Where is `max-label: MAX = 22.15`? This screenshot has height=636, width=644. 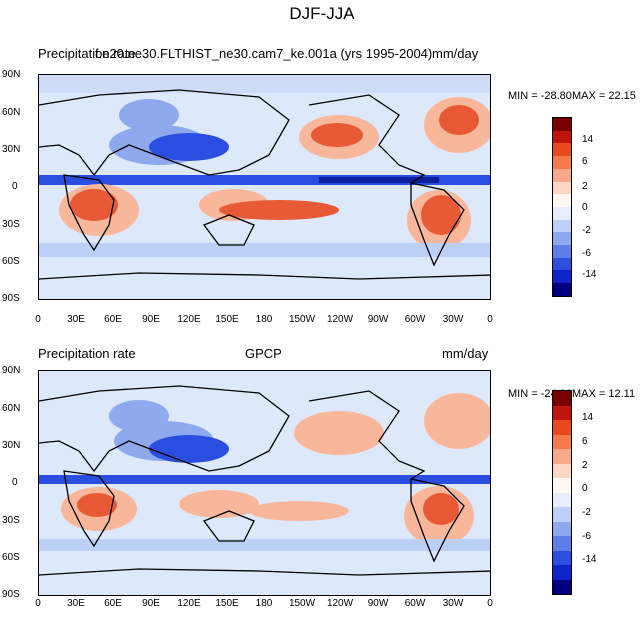
max-label: MAX = 22.15 is located at coordinates (604, 96).